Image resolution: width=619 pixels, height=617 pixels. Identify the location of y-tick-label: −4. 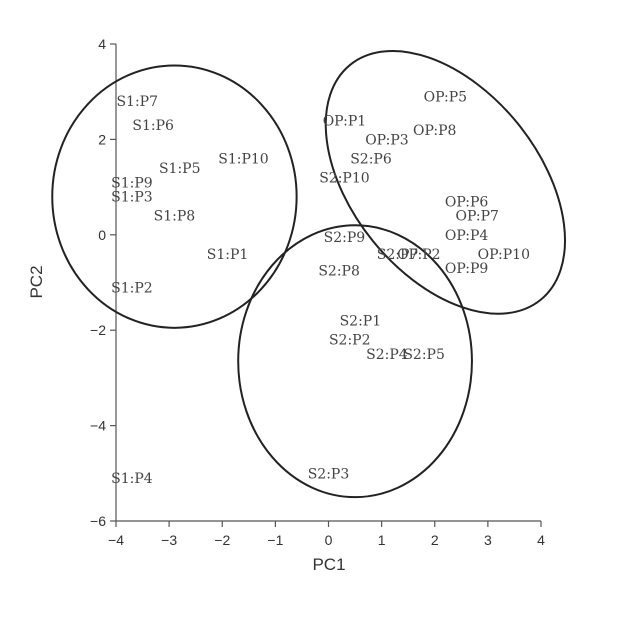
(98, 426).